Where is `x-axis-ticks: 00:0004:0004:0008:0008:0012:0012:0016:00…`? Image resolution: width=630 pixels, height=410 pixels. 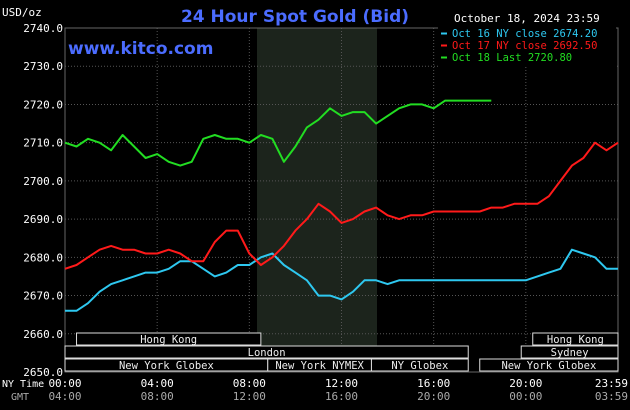
x-axis-ticks: 00:0004:0004:0008:0008:0012:0012:0016:00… is located at coordinates (338, 390).